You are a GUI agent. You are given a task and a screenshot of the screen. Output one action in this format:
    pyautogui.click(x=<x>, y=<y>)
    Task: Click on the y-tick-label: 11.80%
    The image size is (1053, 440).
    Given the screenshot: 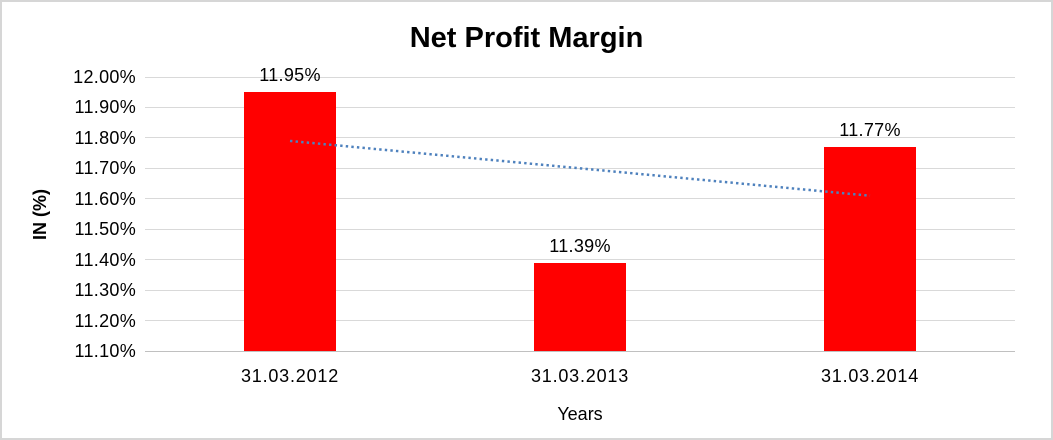 What is the action you would take?
    pyautogui.click(x=105, y=137)
    